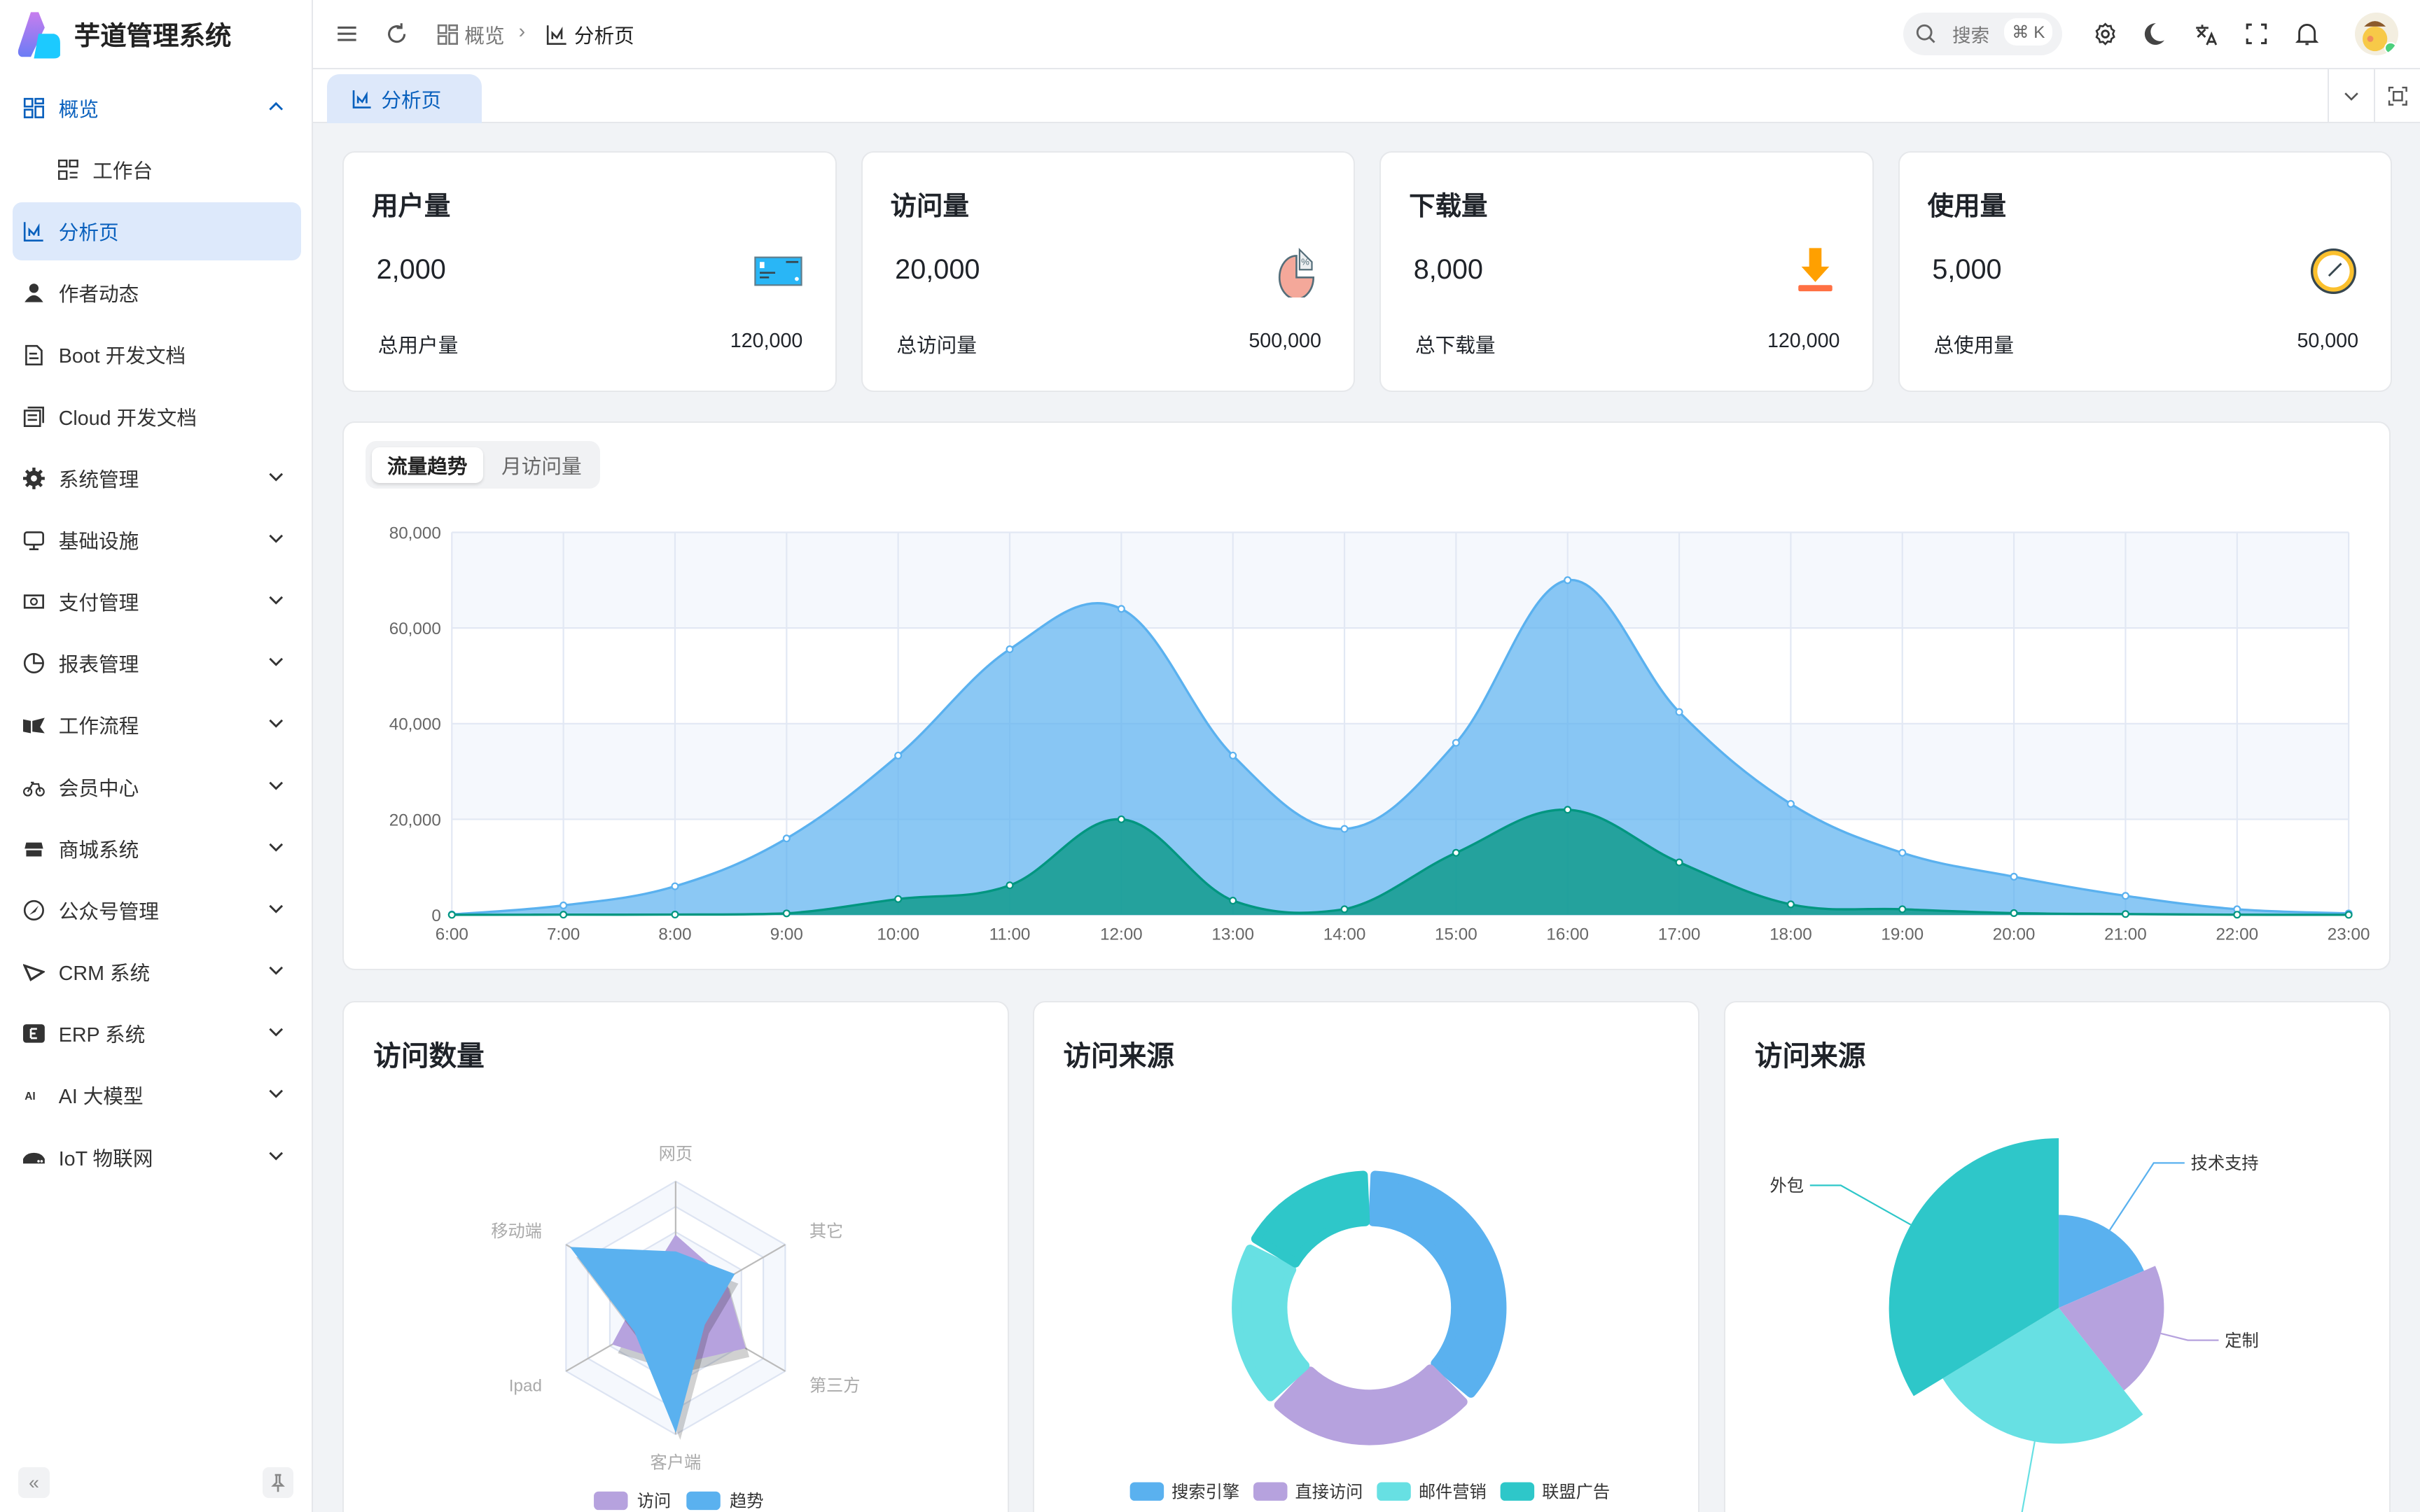 Image resolution: width=2420 pixels, height=1512 pixels. I want to click on notifications-button, so click(2307, 33).